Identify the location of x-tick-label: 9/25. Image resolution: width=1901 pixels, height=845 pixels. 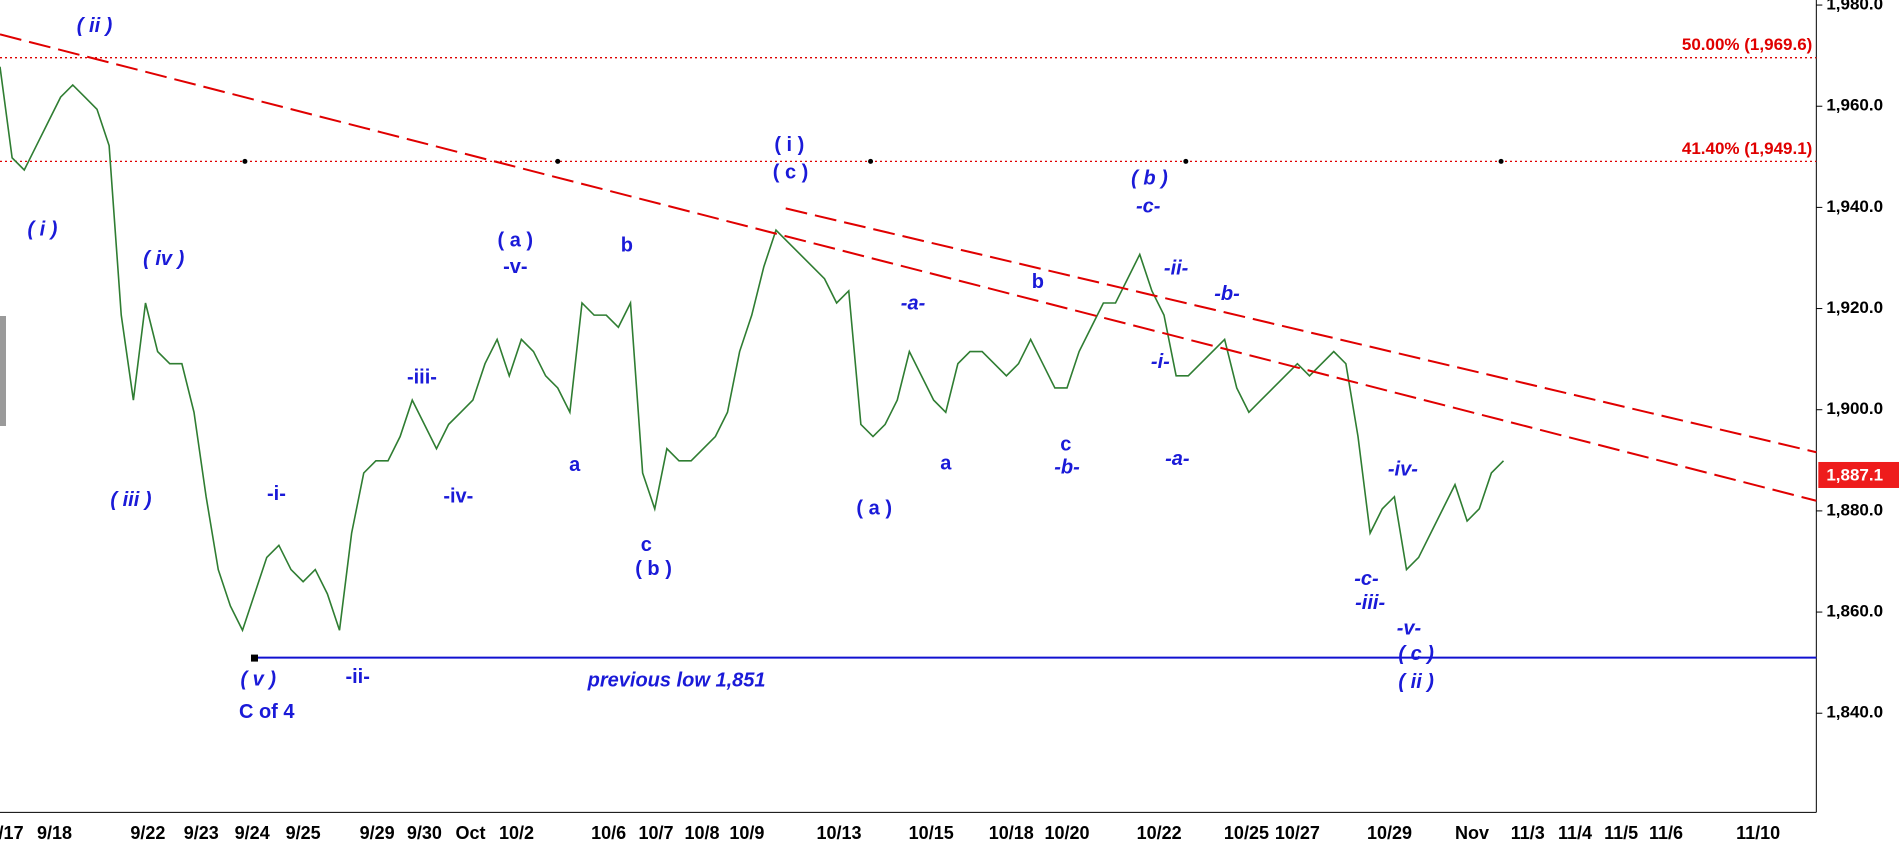
(303, 833).